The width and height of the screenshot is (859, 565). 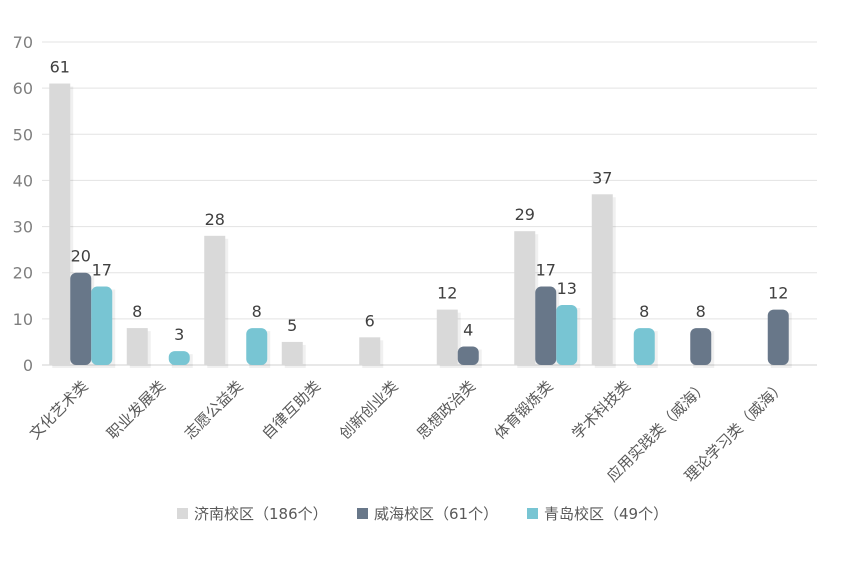 I want to click on legend-label: 威海校区（61个）, so click(x=436, y=514).